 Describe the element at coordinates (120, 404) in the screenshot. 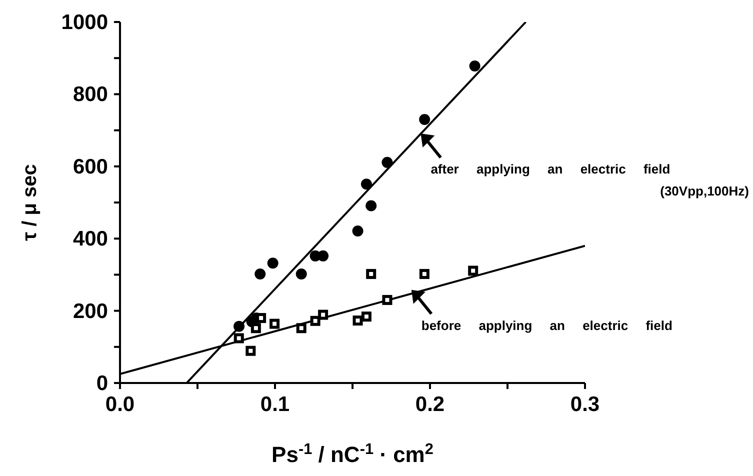

I see `x-tick-label: 0.0` at that location.